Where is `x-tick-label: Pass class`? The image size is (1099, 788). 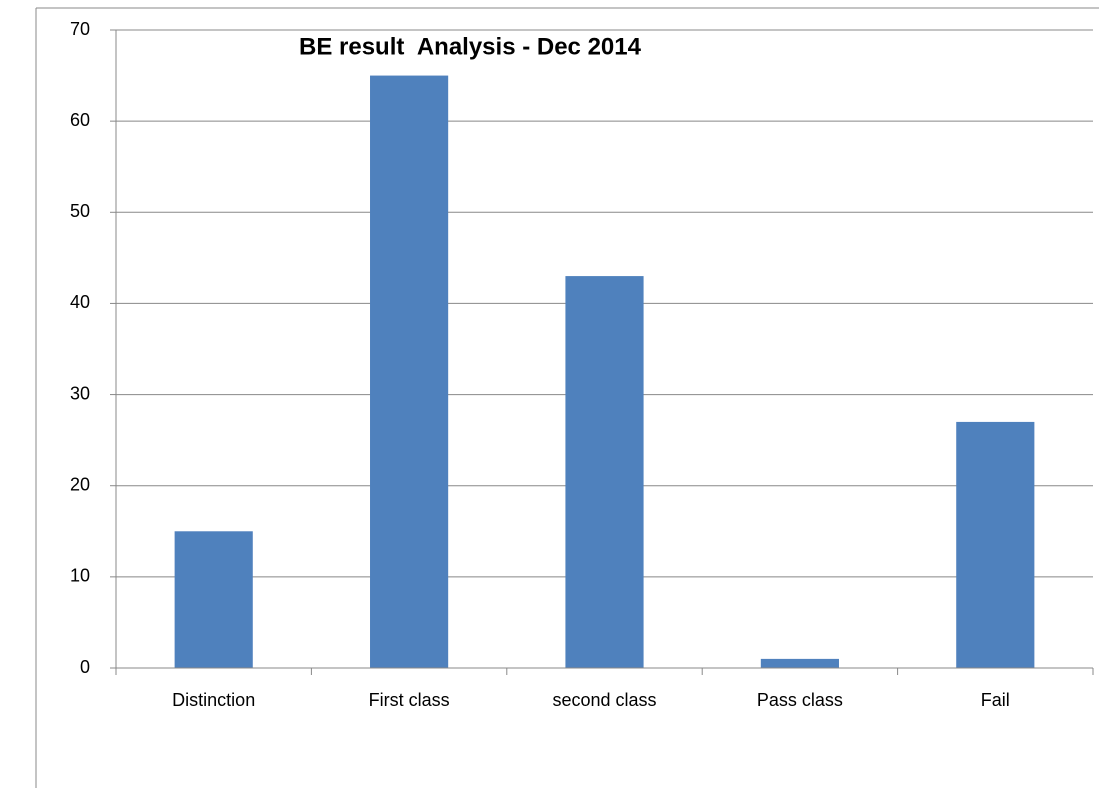
x-tick-label: Pass class is located at coordinates (800, 700).